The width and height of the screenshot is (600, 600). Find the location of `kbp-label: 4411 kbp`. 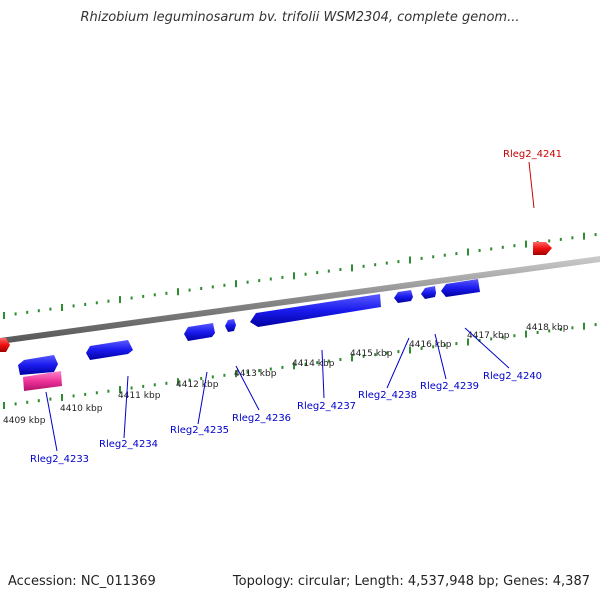

kbp-label: 4411 kbp is located at coordinates (139, 396).